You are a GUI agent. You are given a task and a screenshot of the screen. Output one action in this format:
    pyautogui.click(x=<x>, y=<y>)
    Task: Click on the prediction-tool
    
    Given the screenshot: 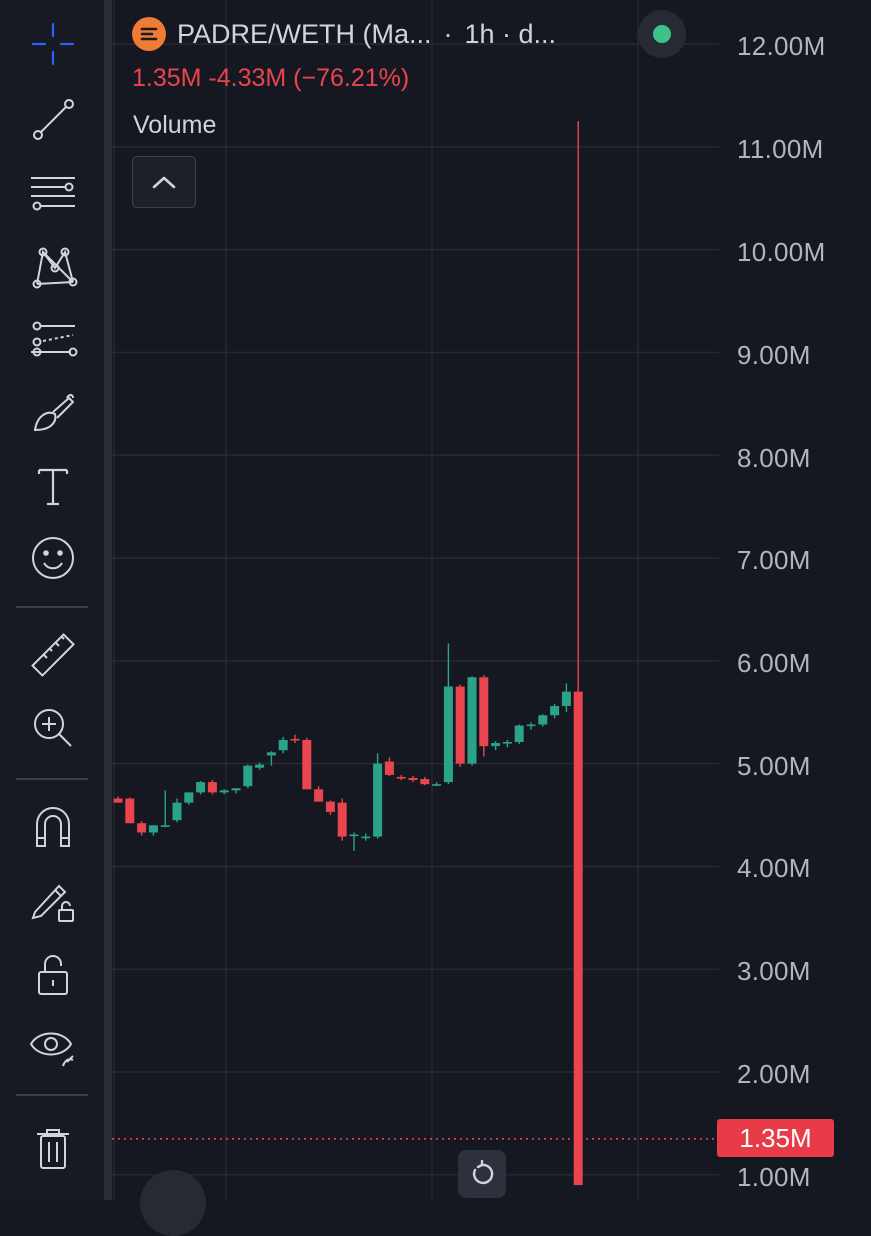 What is the action you would take?
    pyautogui.click(x=53, y=340)
    